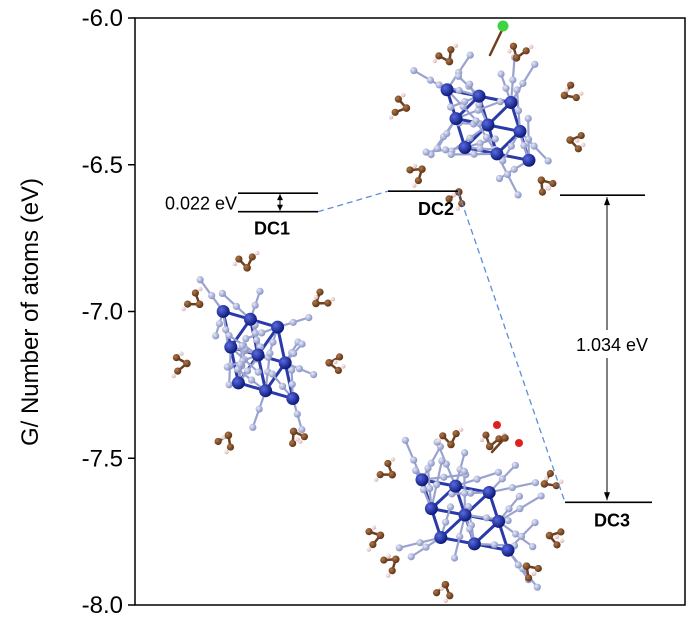 The width and height of the screenshot is (700, 621). I want to click on gap-label-background, so click(610, 344).